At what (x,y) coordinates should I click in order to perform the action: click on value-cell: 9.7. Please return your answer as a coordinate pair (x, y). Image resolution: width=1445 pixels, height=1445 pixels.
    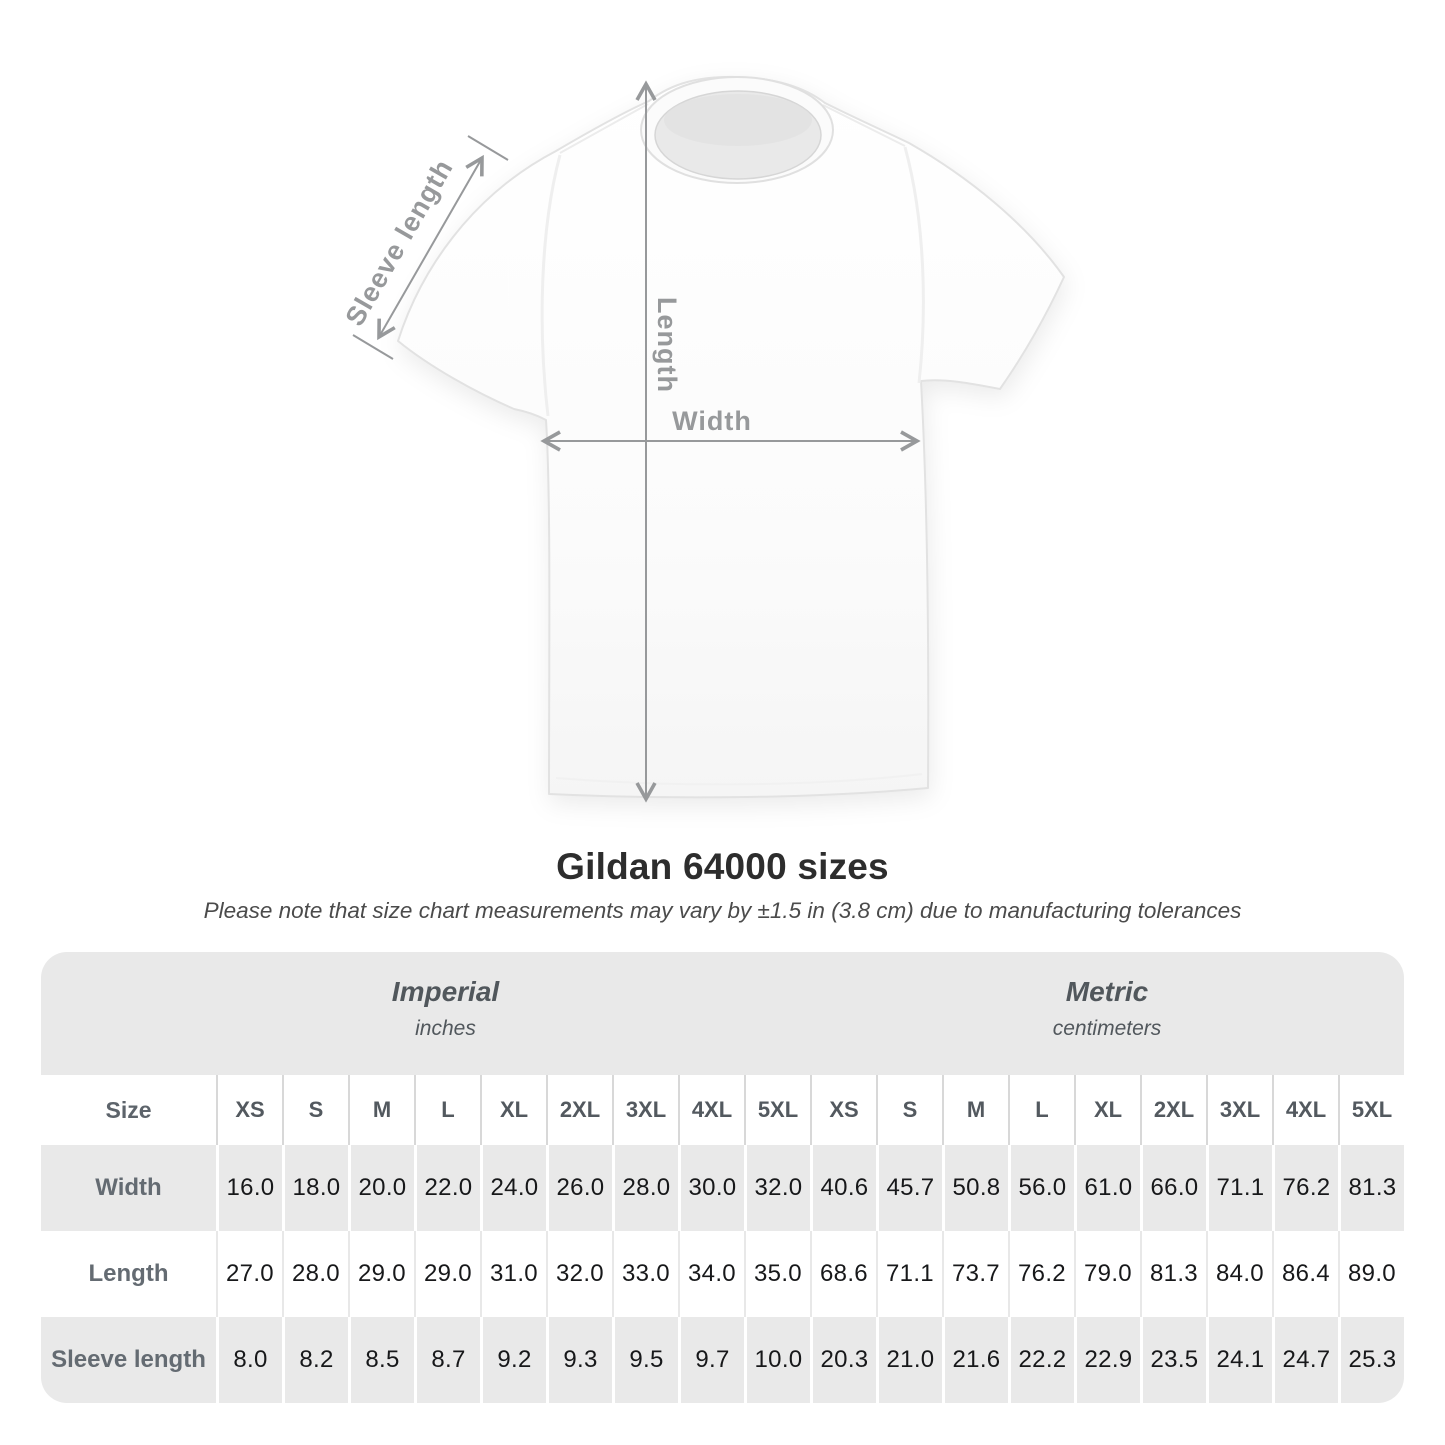
    Looking at the image, I should click on (711, 1360).